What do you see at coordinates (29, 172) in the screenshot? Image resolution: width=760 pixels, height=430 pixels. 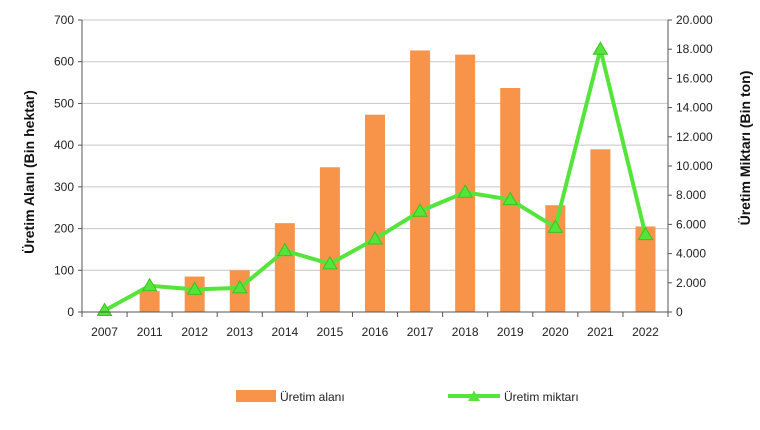 I see `left-axis-title: Üretim Alanı (Bin hektar)` at bounding box center [29, 172].